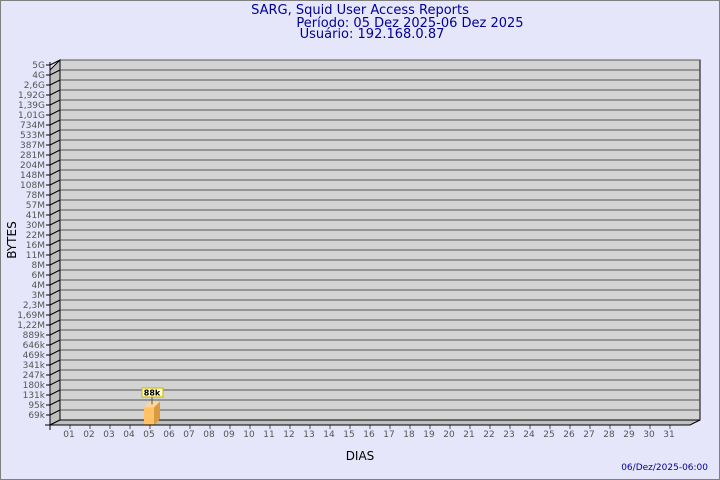  I want to click on y-tick-label: 95k, so click(36, 406).